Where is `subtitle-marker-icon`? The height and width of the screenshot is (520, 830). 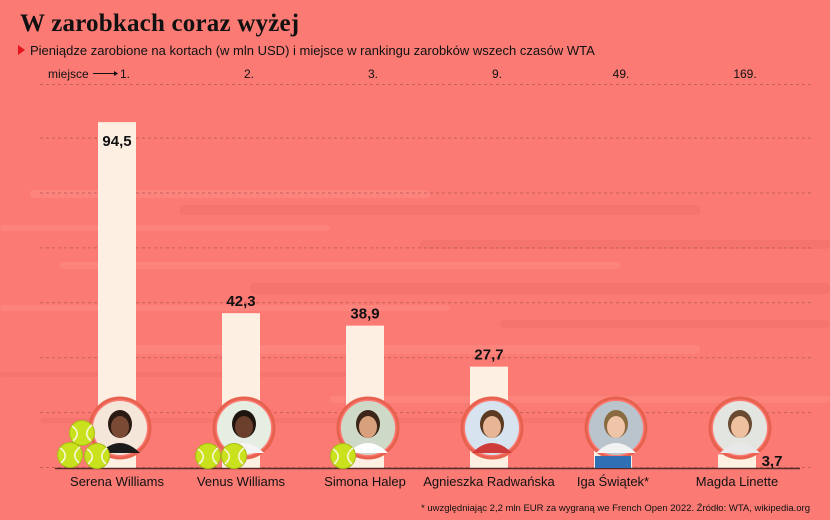
subtitle-marker-icon is located at coordinates (21, 50).